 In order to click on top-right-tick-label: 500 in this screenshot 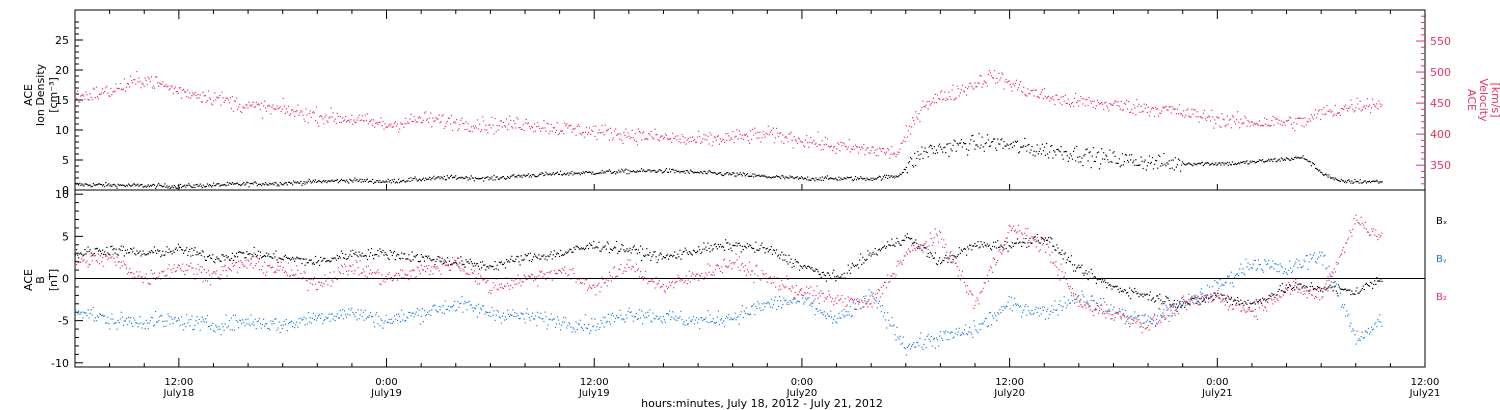, I will do `click(1440, 72)`.